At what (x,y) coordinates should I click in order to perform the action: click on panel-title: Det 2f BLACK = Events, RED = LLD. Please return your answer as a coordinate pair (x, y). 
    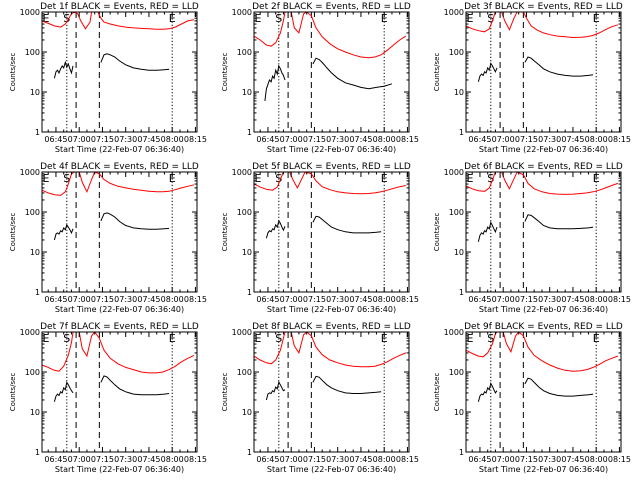
    Looking at the image, I should click on (331, 7).